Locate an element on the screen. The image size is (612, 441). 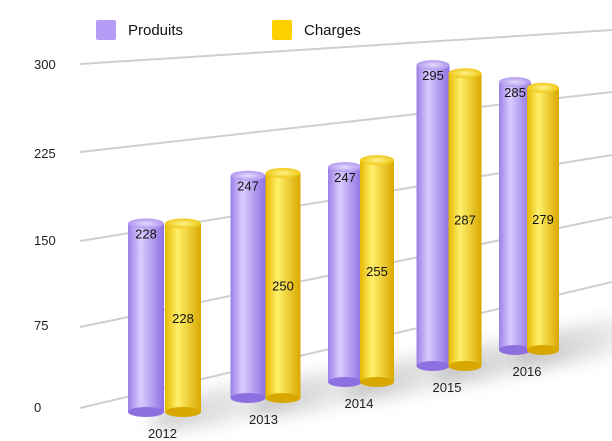
bar-produits-2012 is located at coordinates (146, 317).